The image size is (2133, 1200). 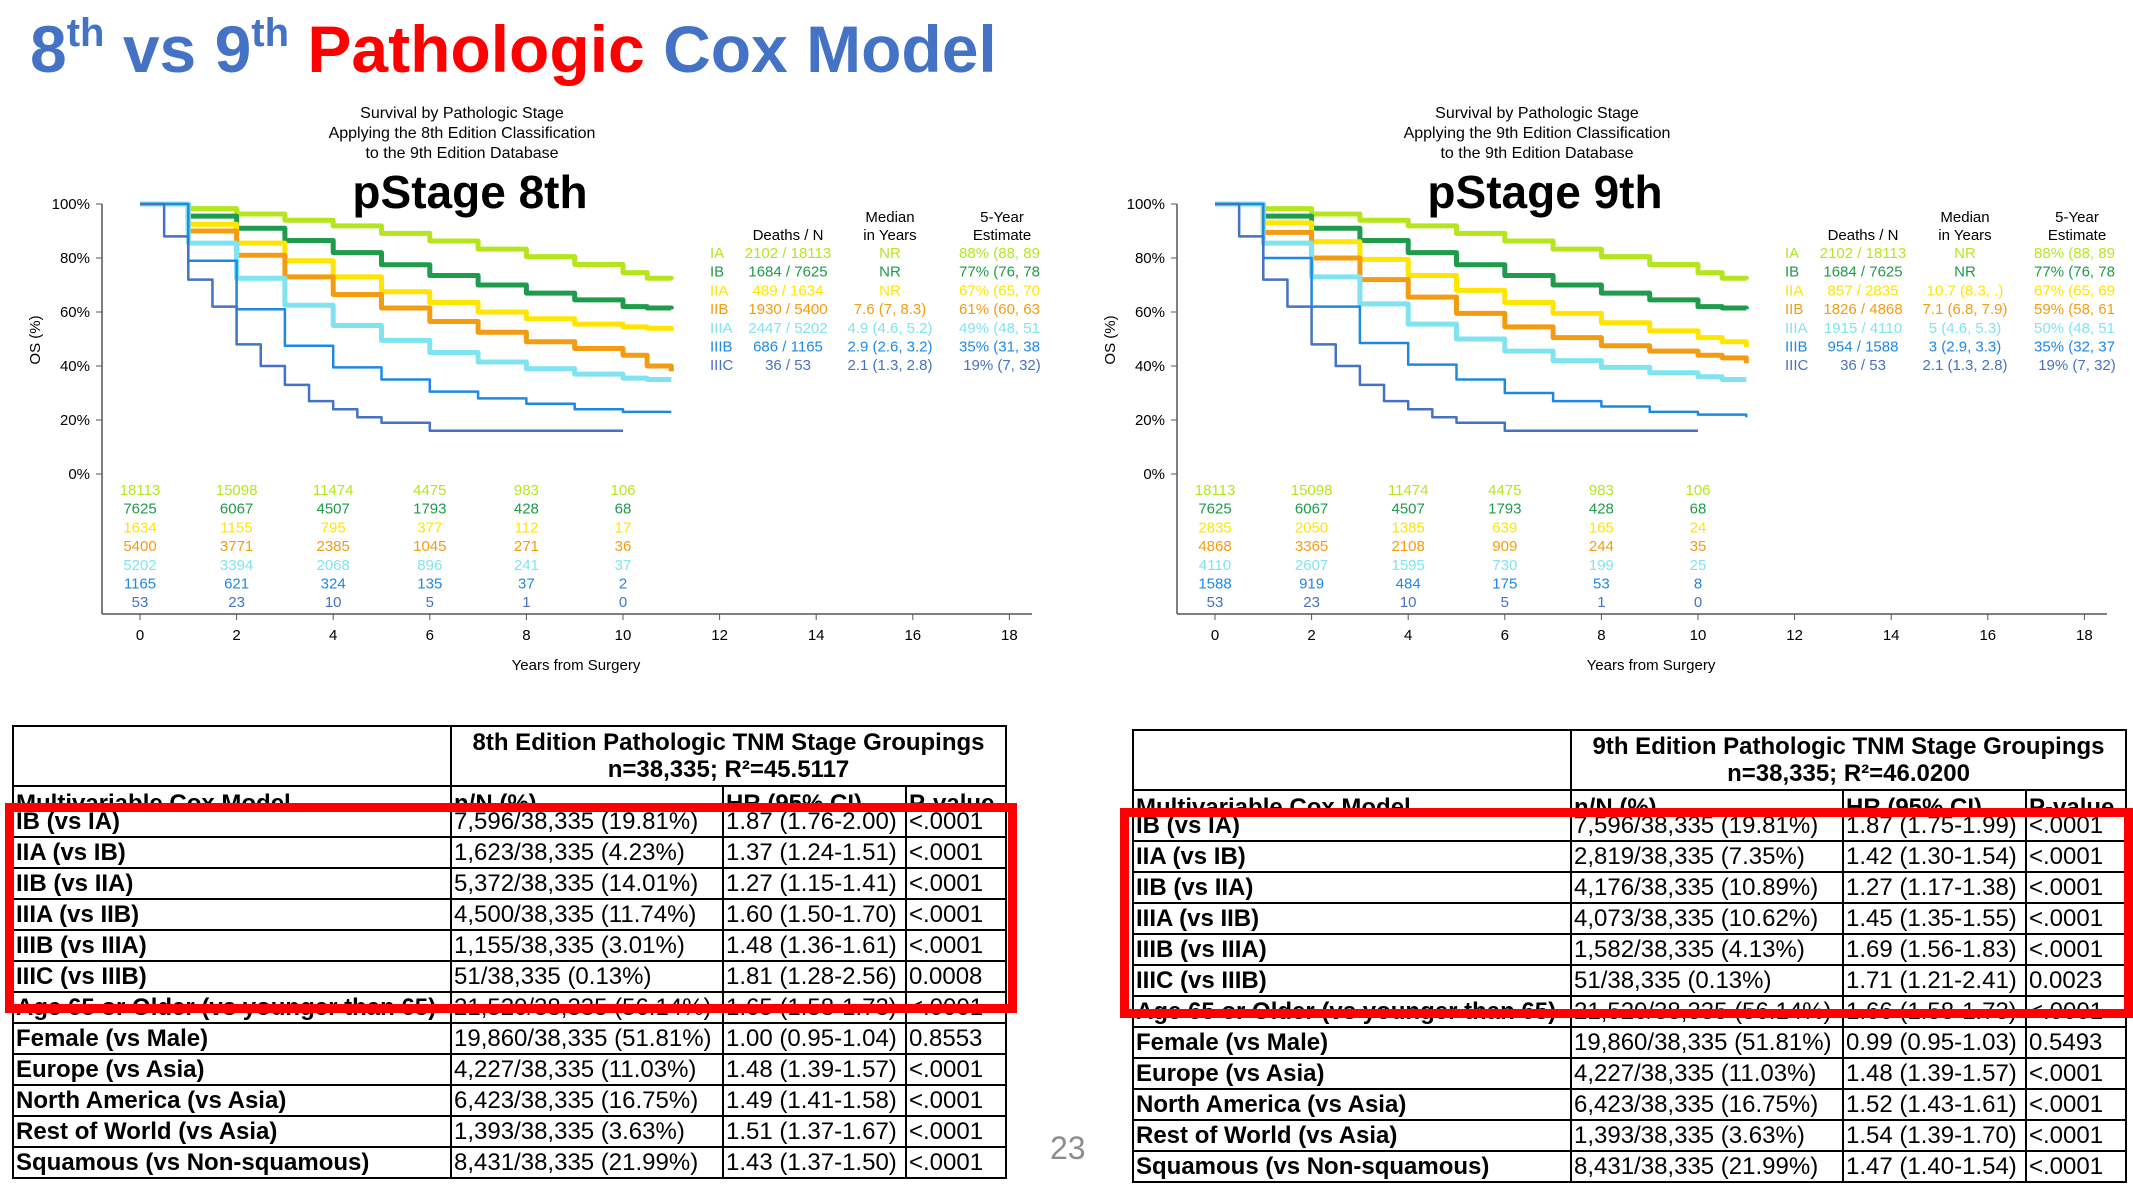 What do you see at coordinates (1934, 800) in the screenshot?
I see `table-col-header-hr: HR (95% CI)` at bounding box center [1934, 800].